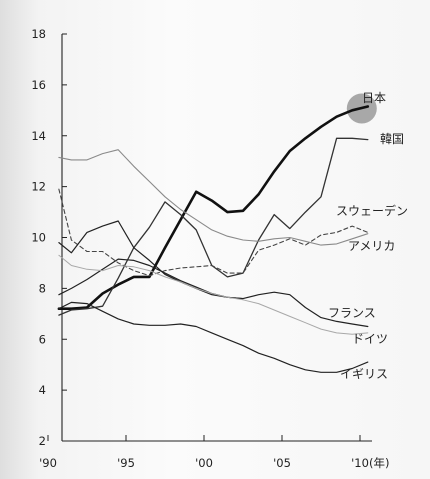  Describe the element at coordinates (364, 374) in the screenshot. I see `series-label: イギリス` at that location.